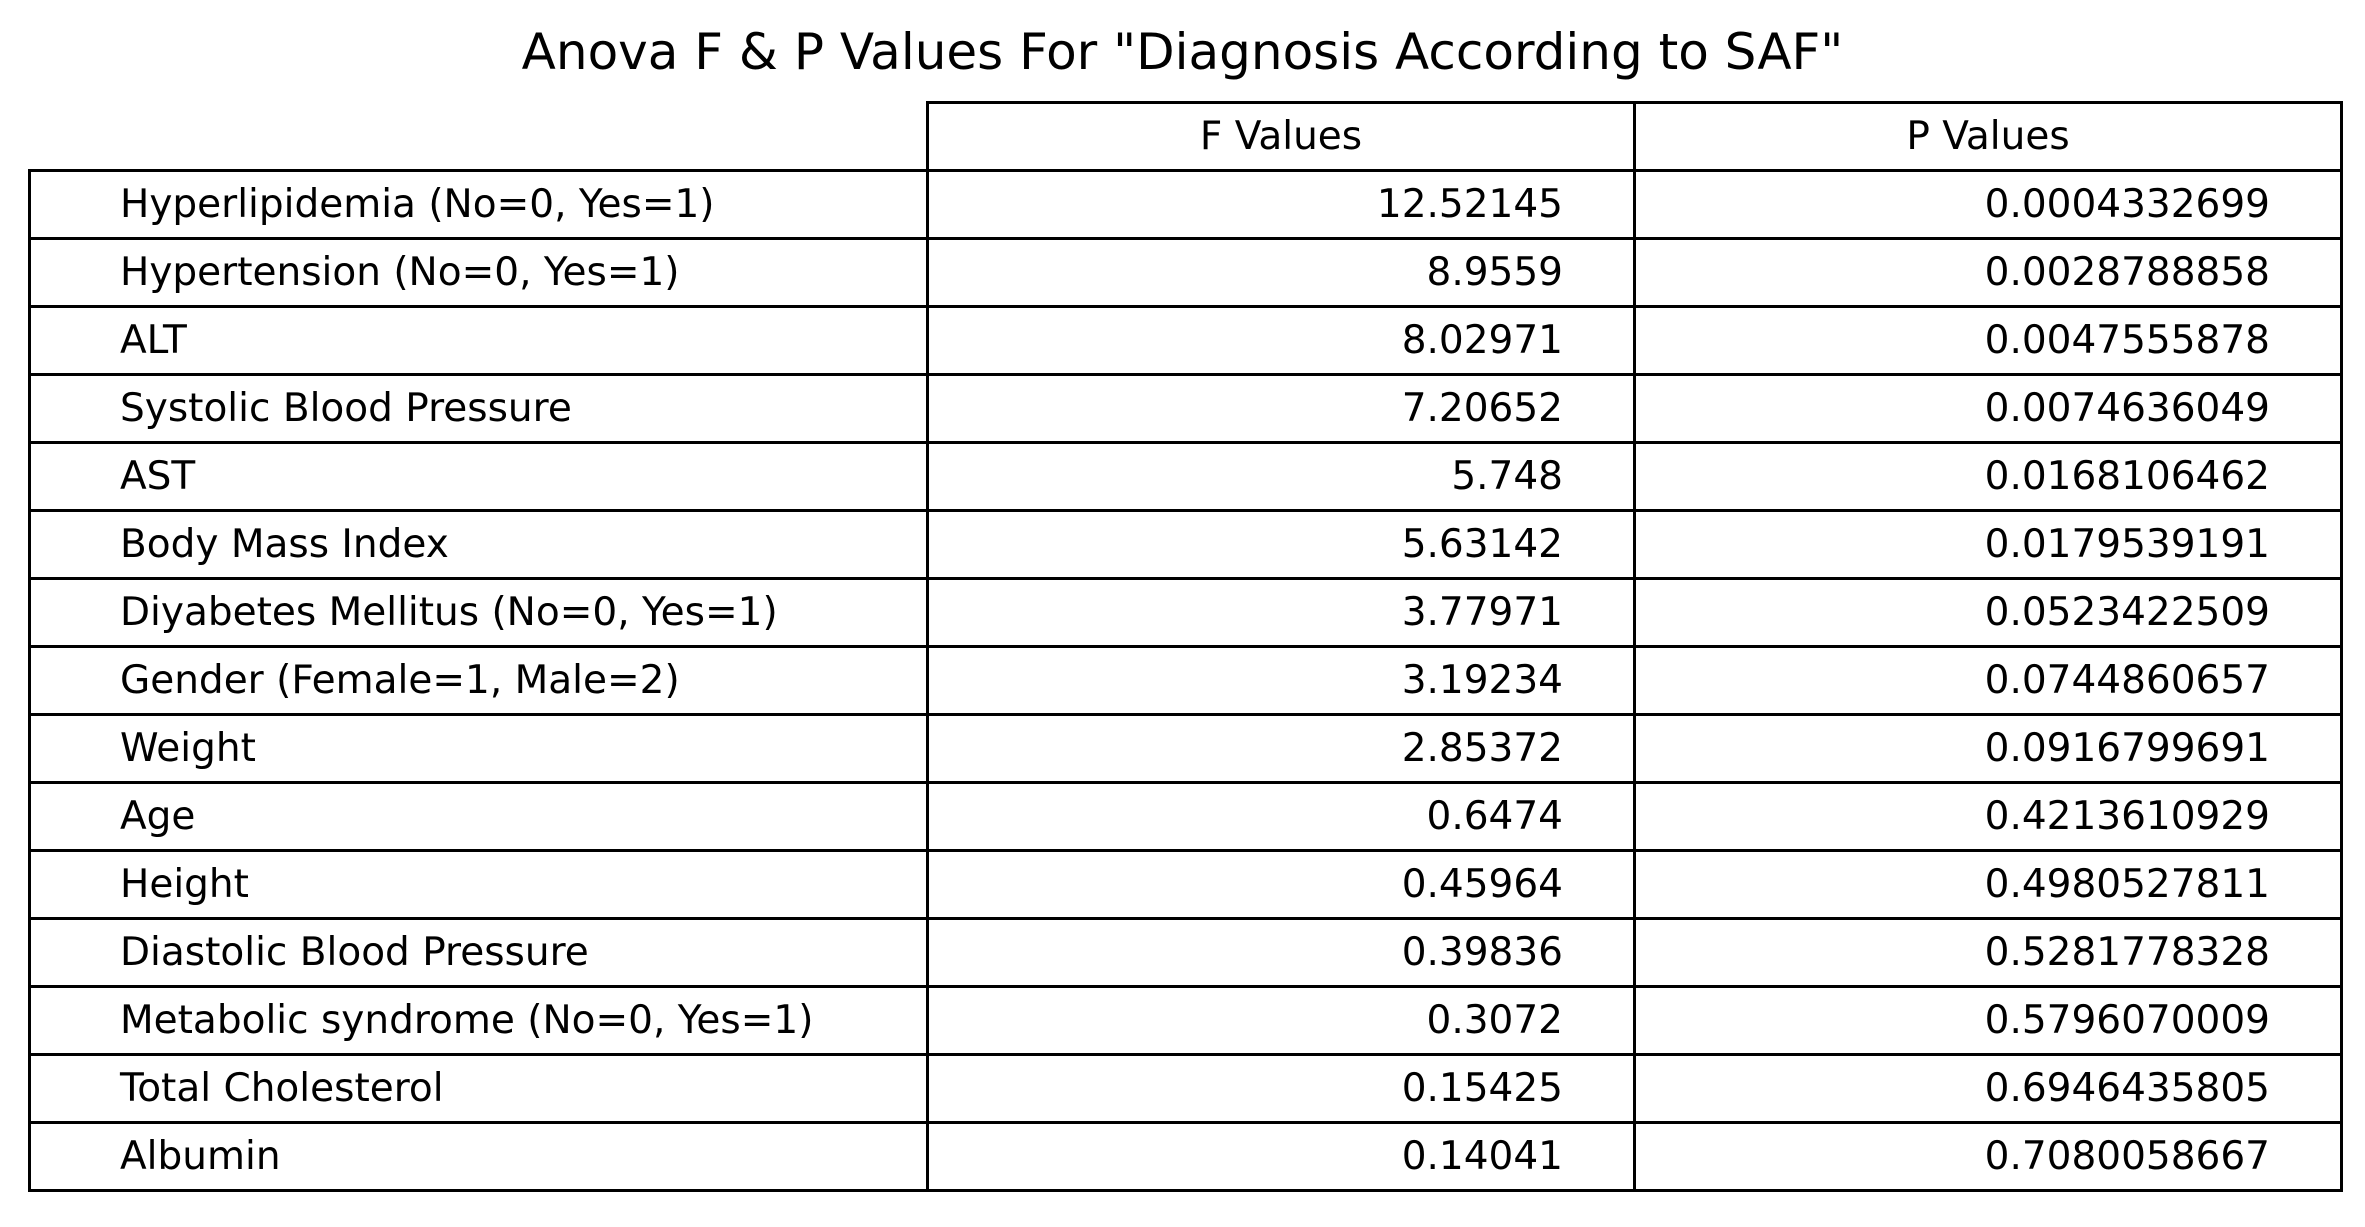  Describe the element at coordinates (1281, 1088) in the screenshot. I see `f-value-cell: 0.15425` at that location.